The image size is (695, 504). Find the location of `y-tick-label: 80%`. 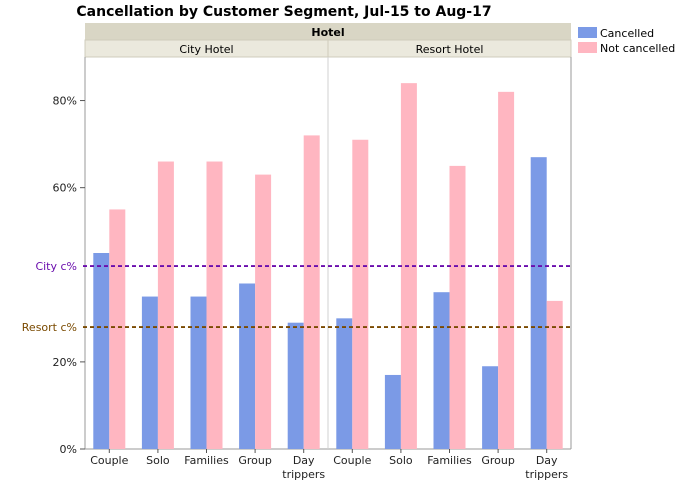

y-tick-label: 80% is located at coordinates (65, 101).